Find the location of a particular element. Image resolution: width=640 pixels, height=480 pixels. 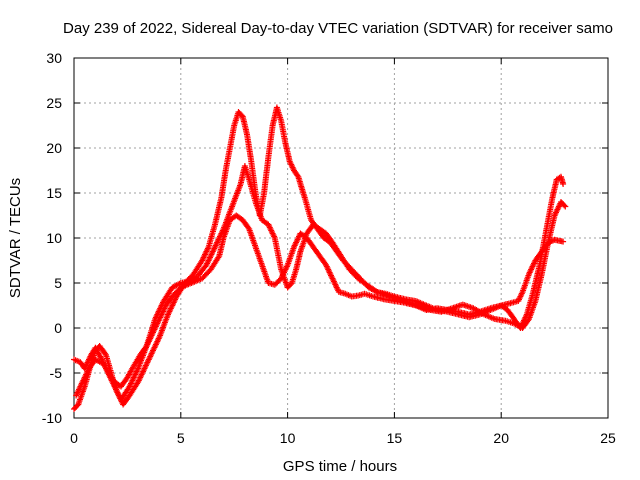

x-axis-label: GPS time / hours is located at coordinates (340, 466).